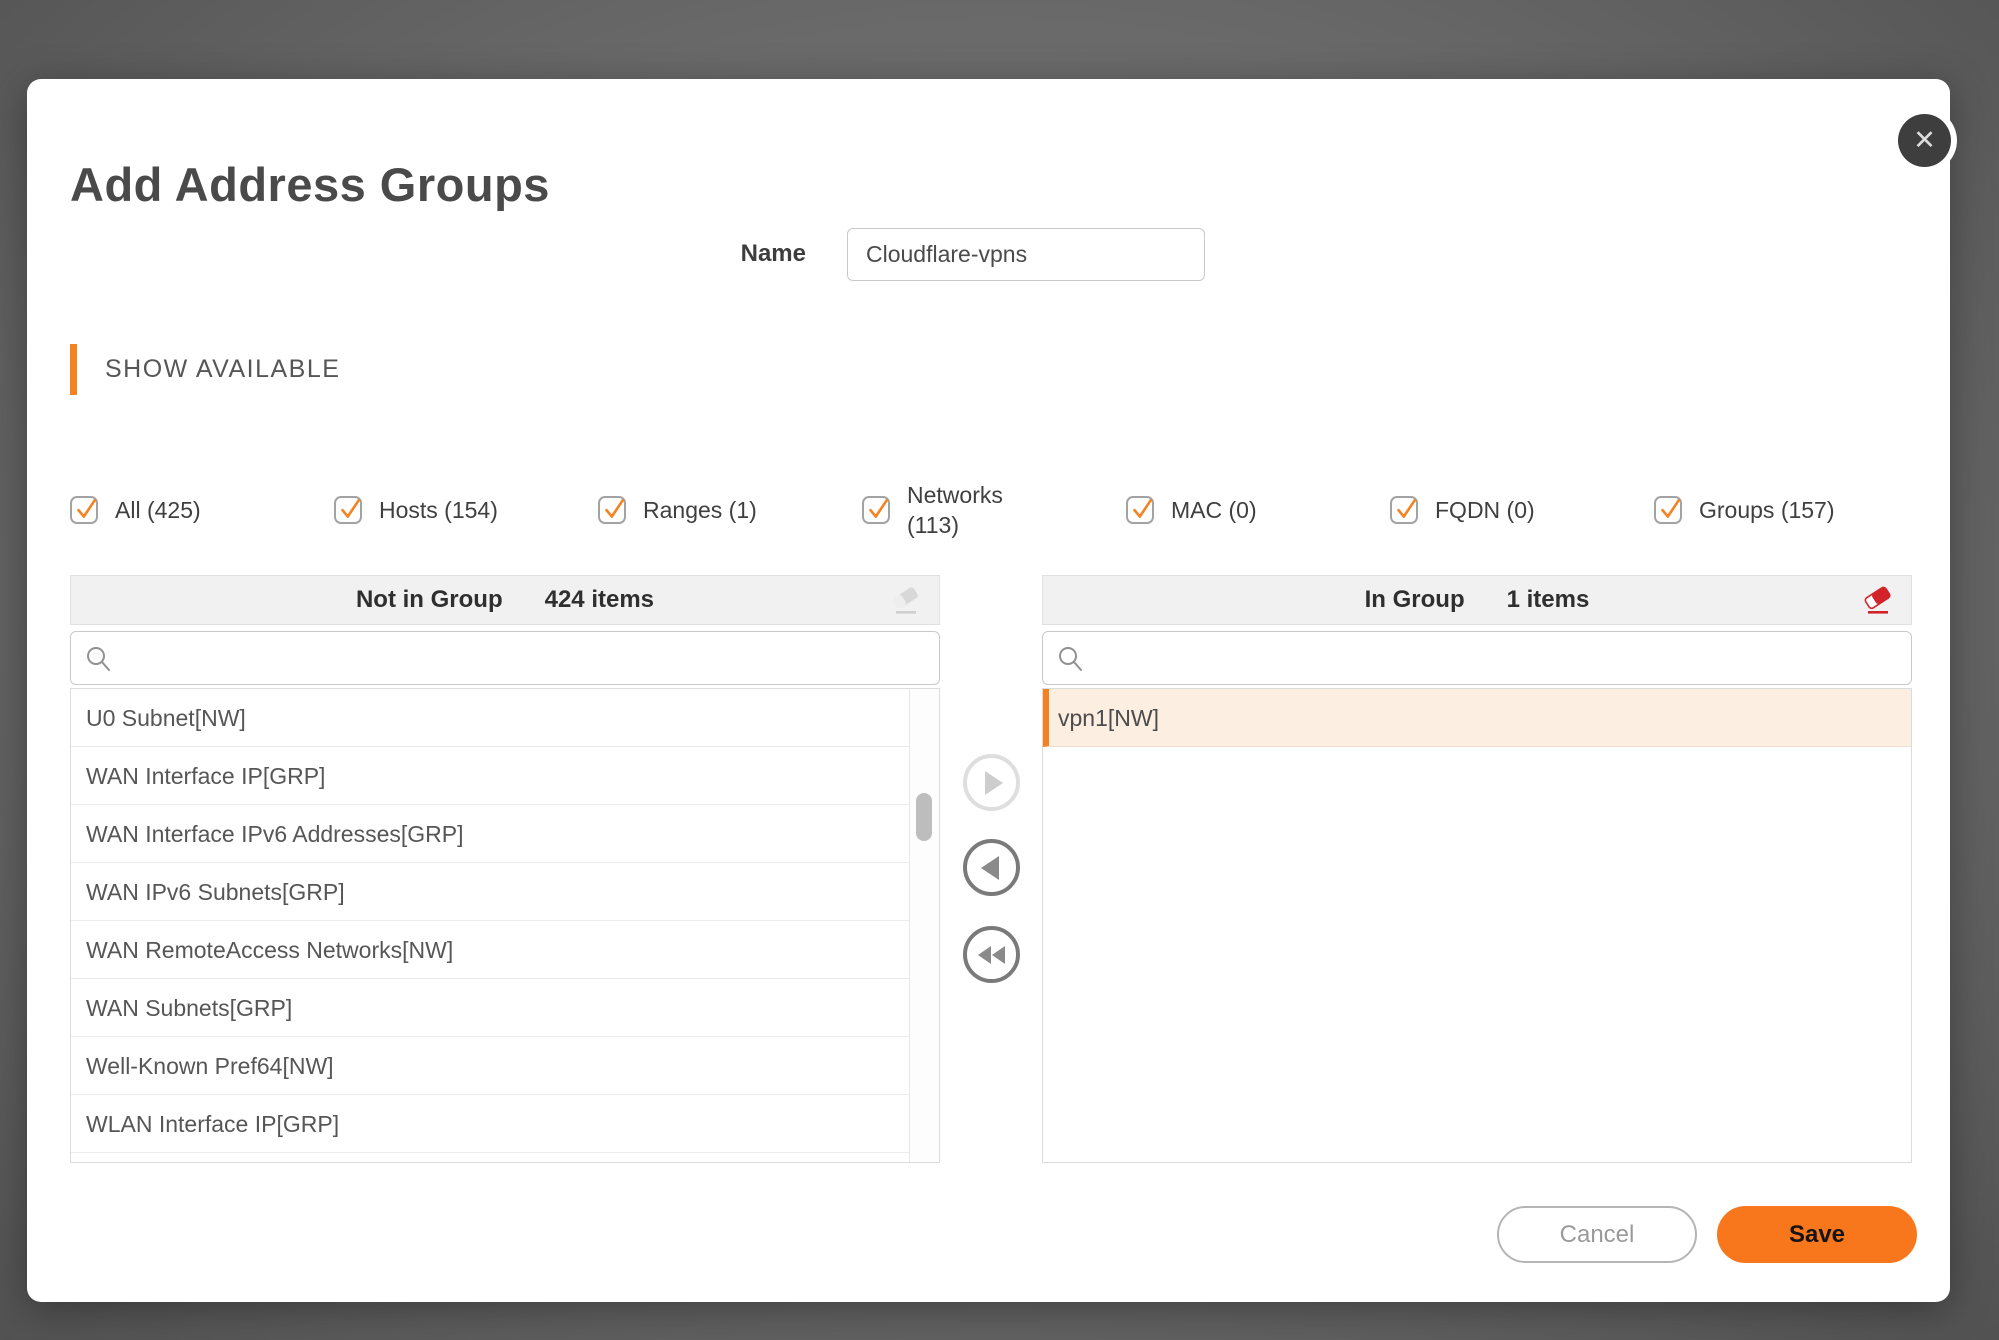  Describe the element at coordinates (924, 925) in the screenshot. I see `scrollbar-track` at that location.